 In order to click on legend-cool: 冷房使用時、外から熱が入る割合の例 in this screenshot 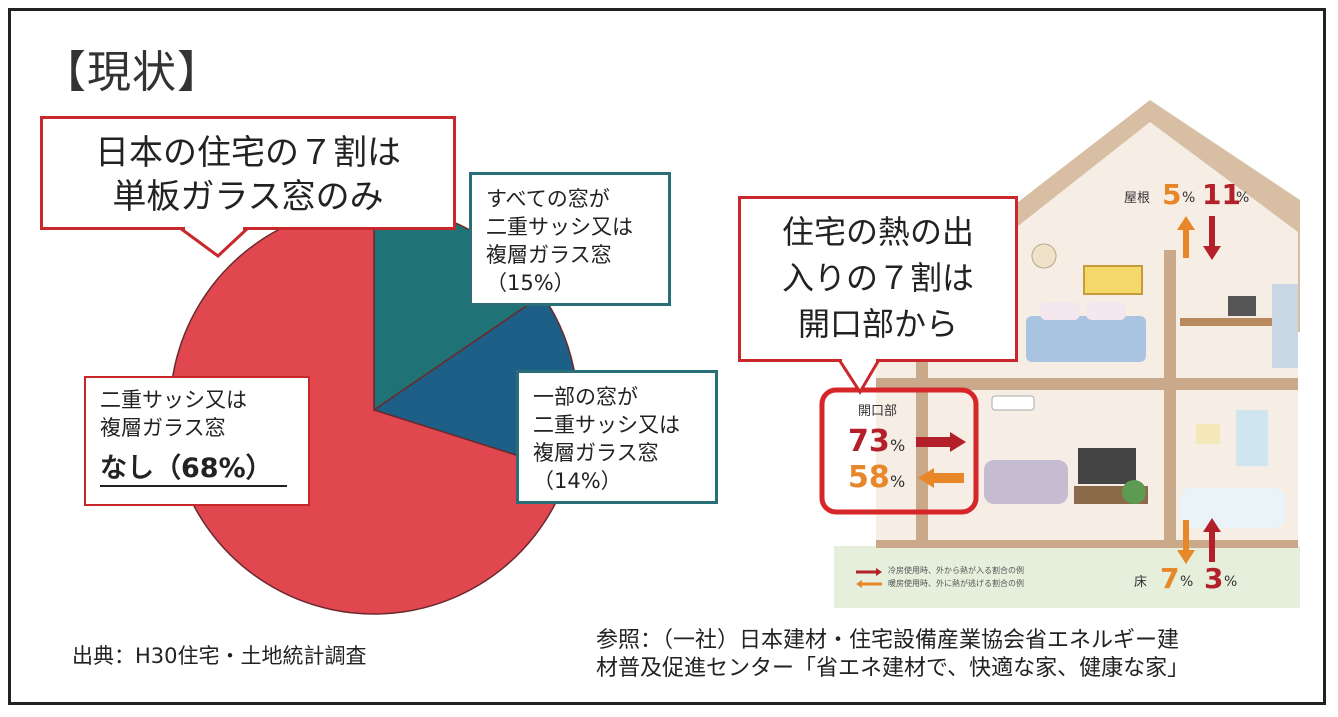, I will do `click(956, 570)`.